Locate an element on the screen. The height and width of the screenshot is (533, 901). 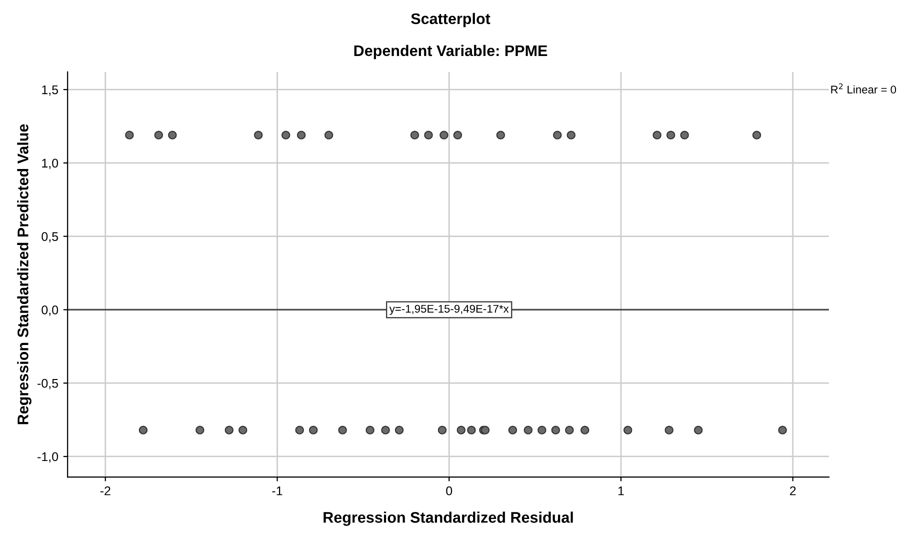
y-axis-title: Regression Standardized Predicted Value is located at coordinates (24, 274).